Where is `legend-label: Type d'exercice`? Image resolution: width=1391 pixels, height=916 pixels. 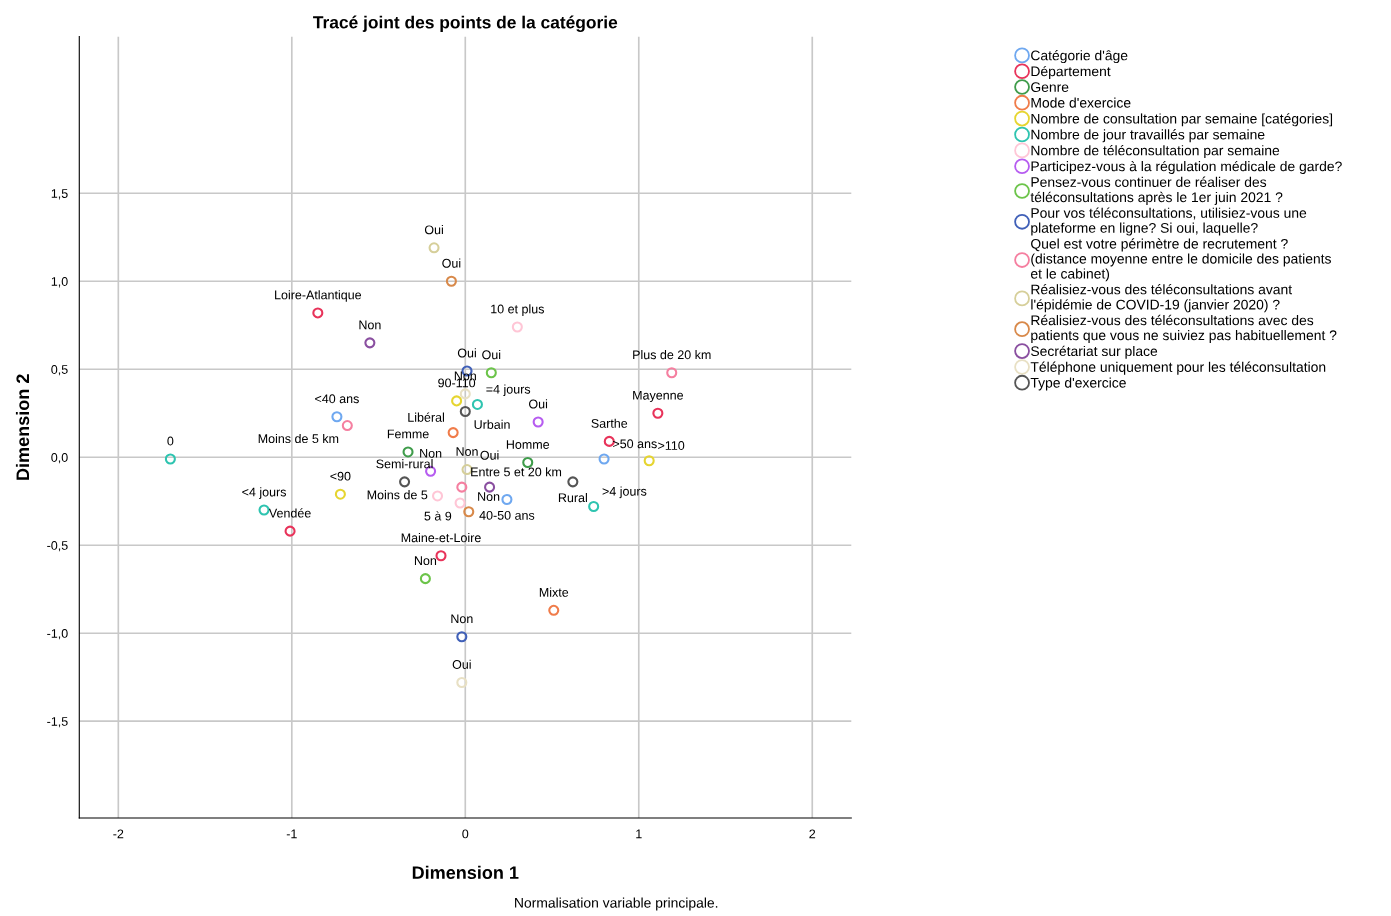 legend-label: Type d'exercice is located at coordinates (1078, 384).